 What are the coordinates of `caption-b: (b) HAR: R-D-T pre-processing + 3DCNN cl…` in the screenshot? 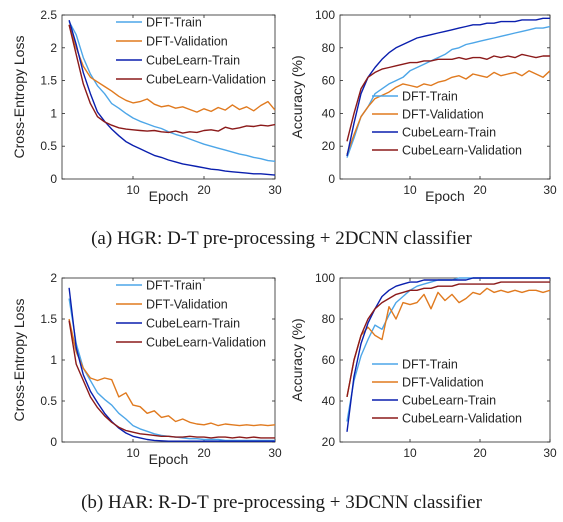 It's located at (281, 502).